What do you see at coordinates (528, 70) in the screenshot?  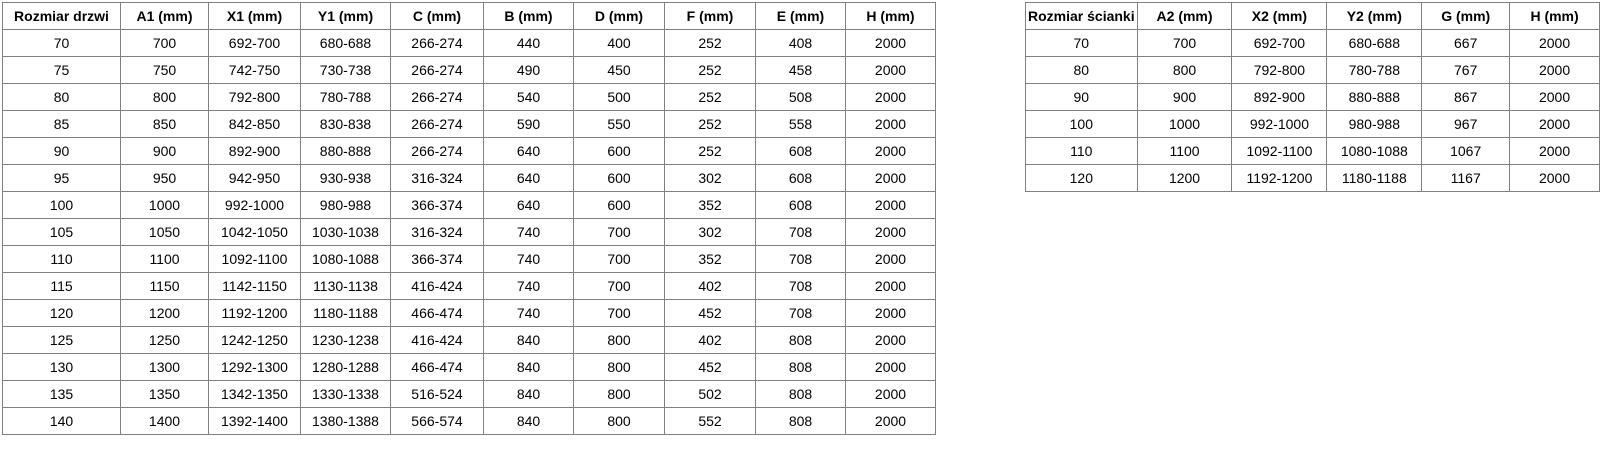 I see `table-cell: 490` at bounding box center [528, 70].